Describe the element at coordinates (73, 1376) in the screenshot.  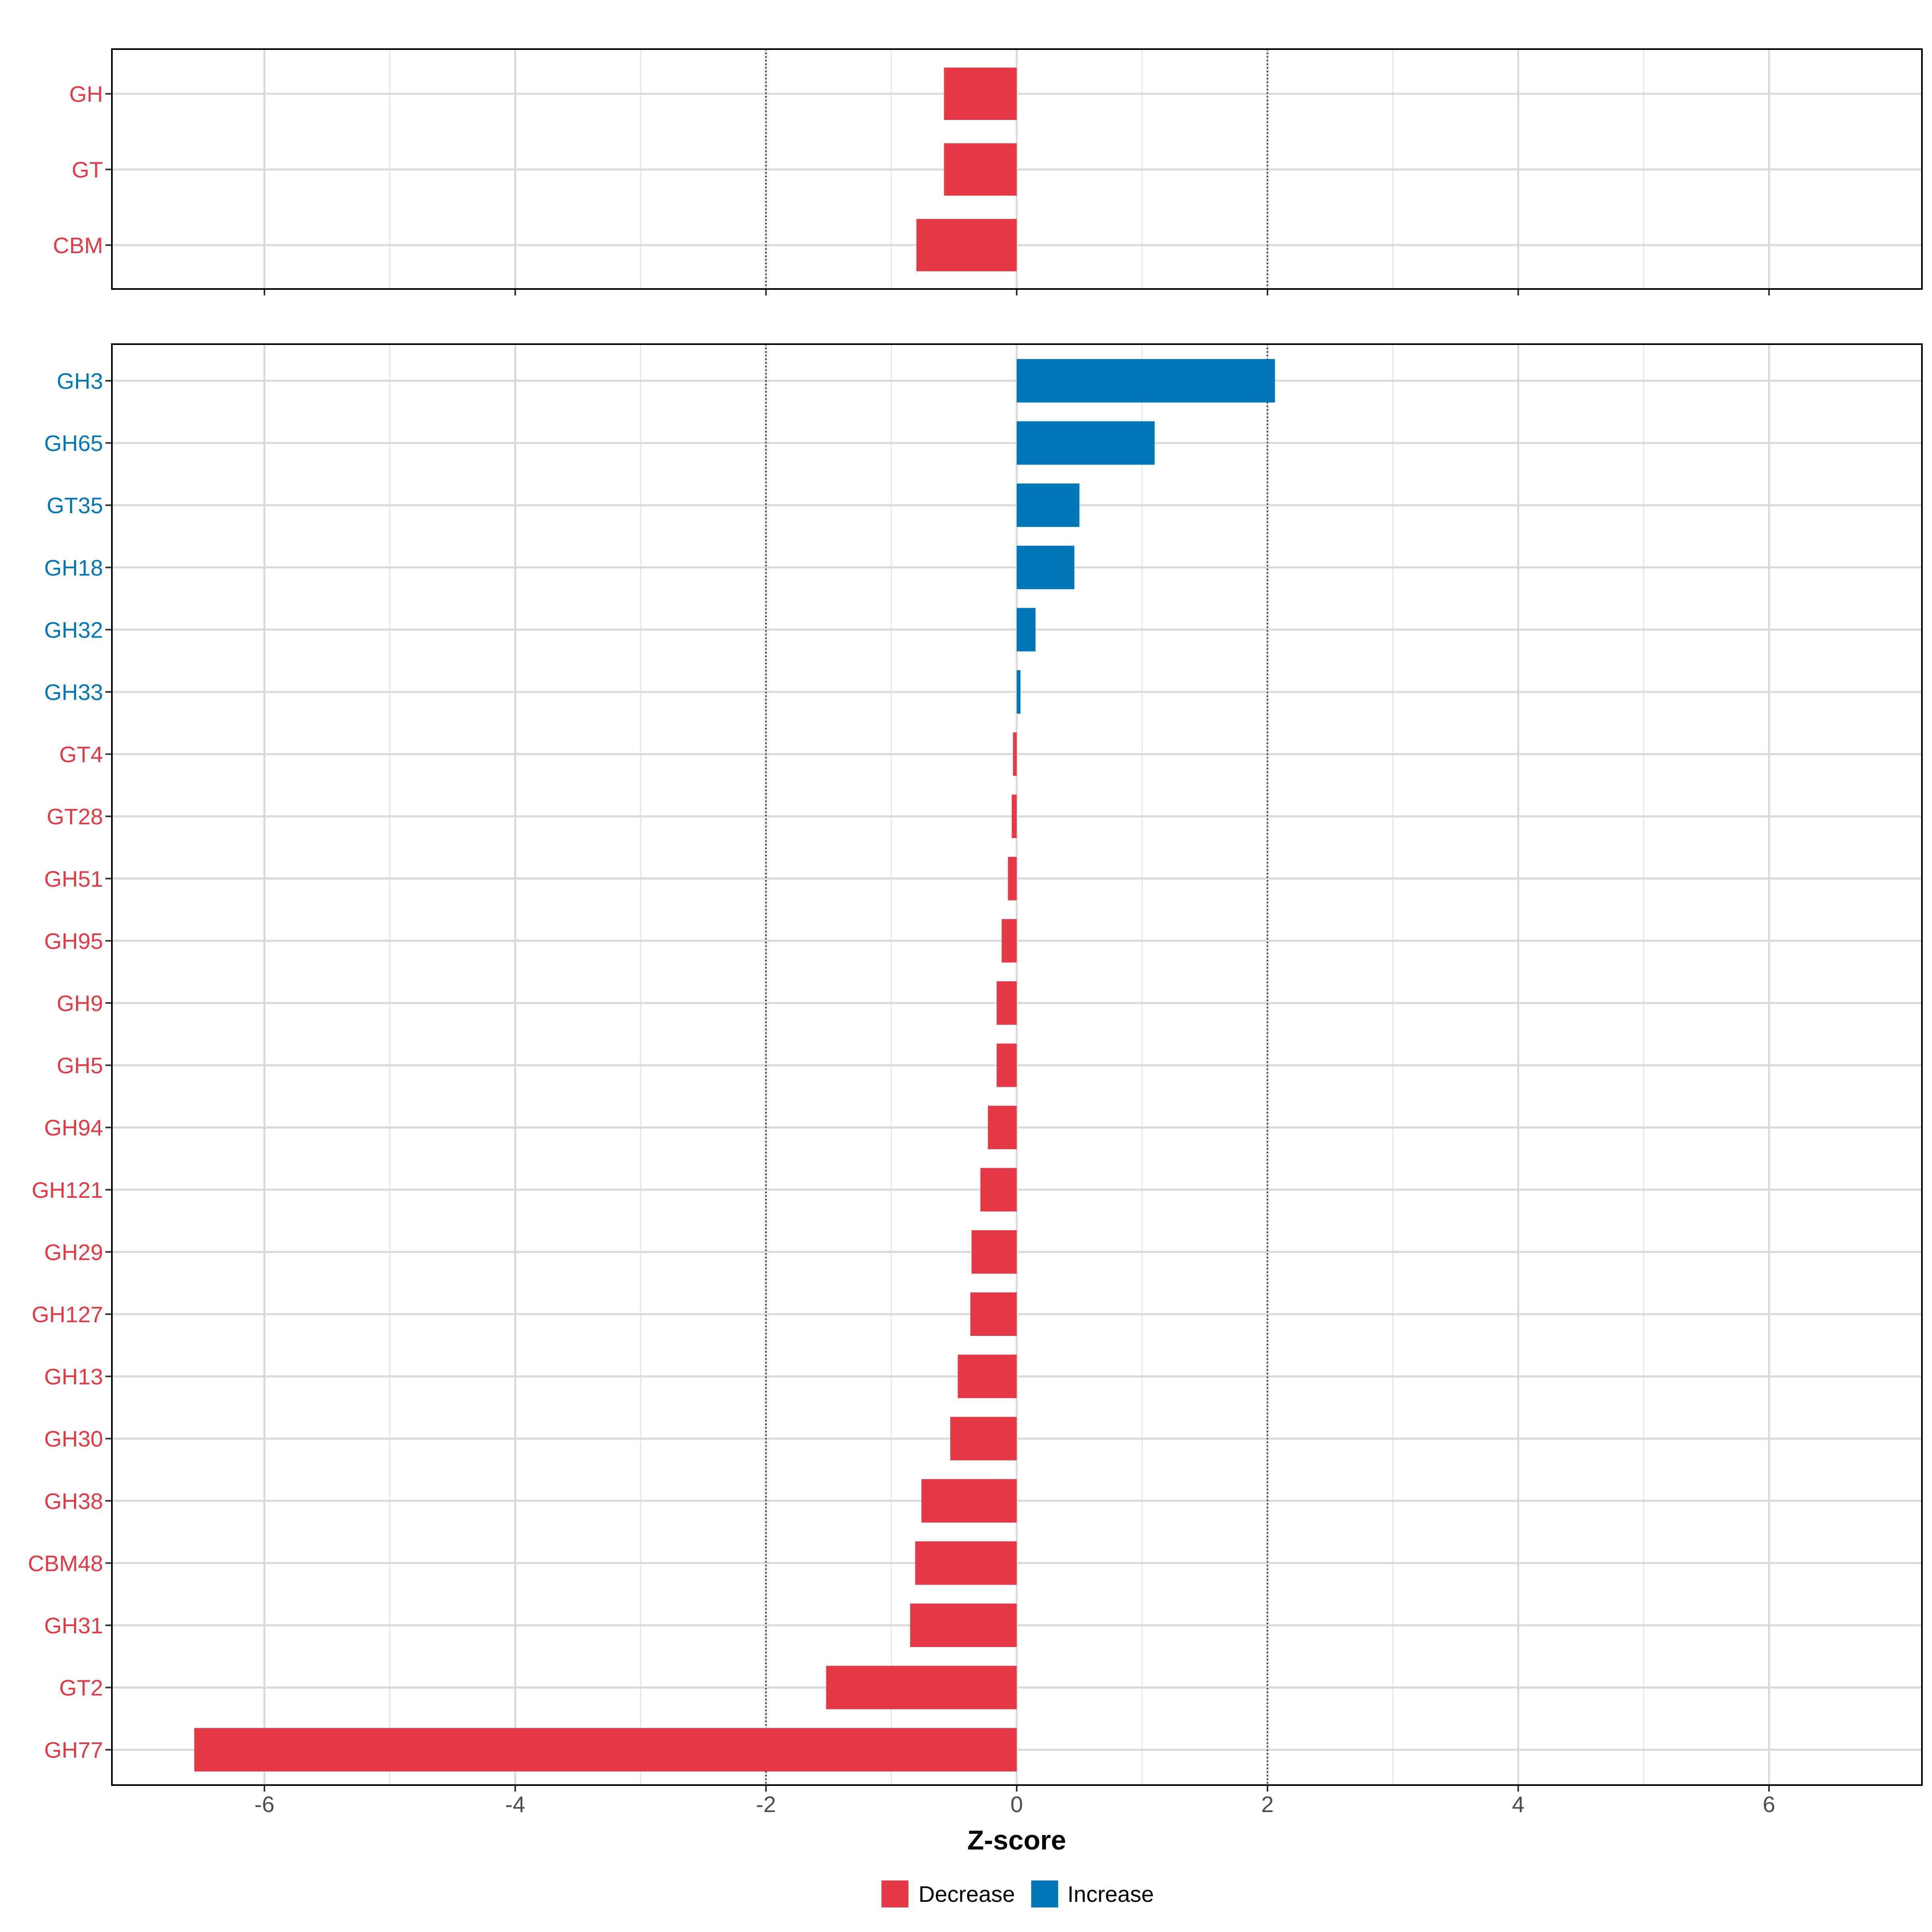
I see `category-label: GH13` at that location.